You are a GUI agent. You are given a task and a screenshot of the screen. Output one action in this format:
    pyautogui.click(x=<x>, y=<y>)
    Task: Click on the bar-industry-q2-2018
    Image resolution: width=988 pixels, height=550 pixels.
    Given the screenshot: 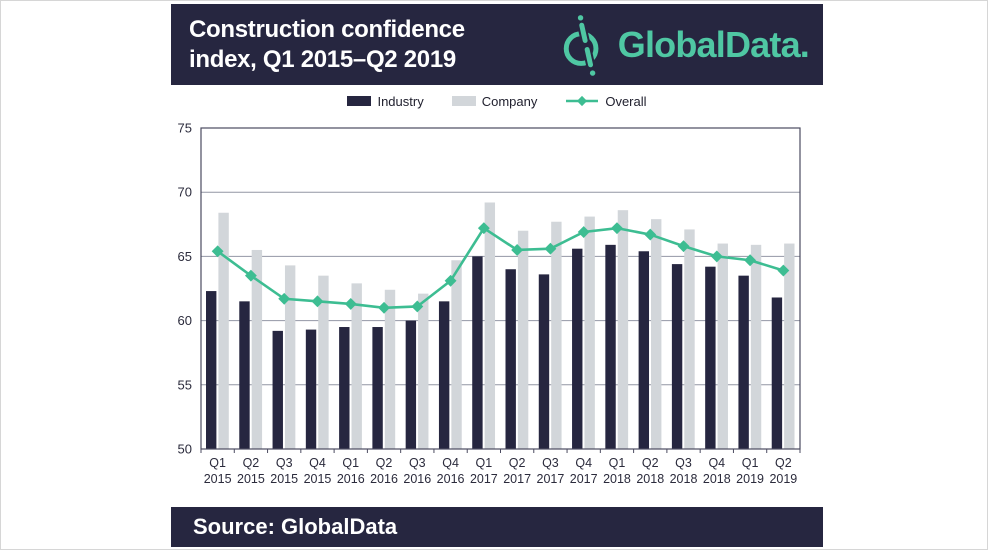 What is the action you would take?
    pyautogui.click(x=644, y=350)
    